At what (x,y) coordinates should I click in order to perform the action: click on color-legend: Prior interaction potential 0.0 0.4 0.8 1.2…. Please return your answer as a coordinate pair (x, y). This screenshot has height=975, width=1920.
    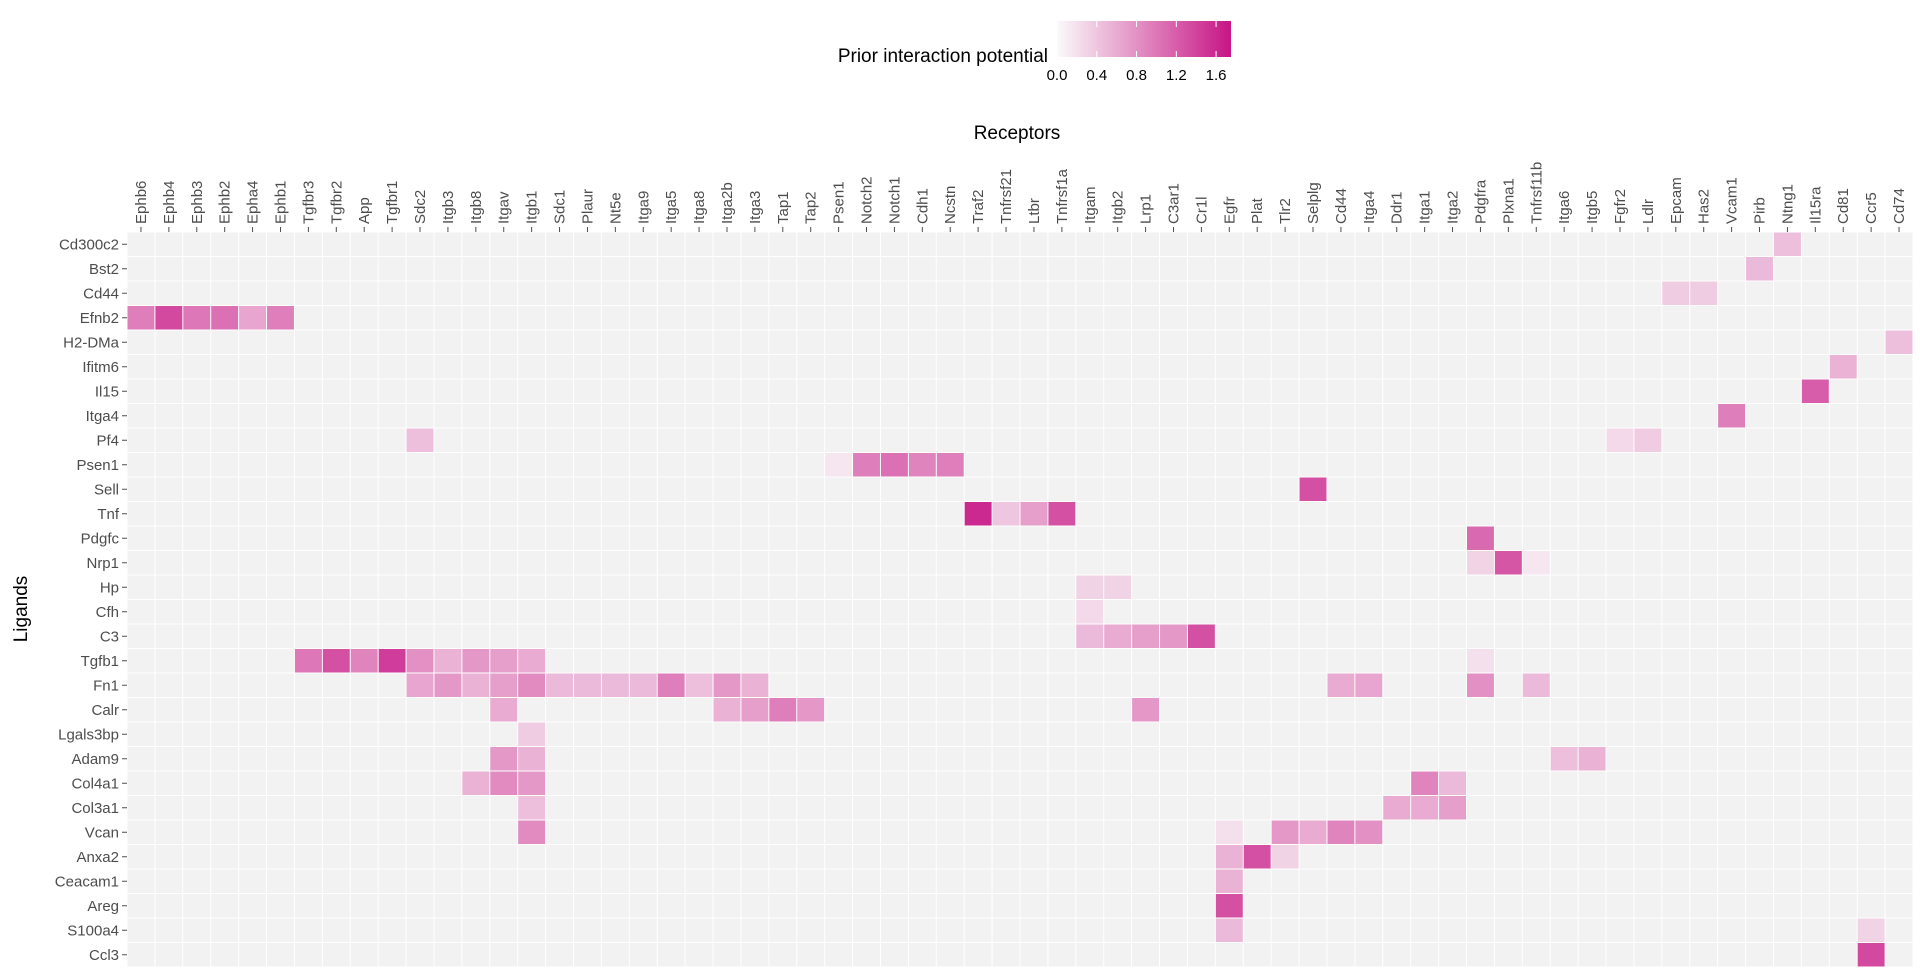
    Looking at the image, I should click on (1034, 52).